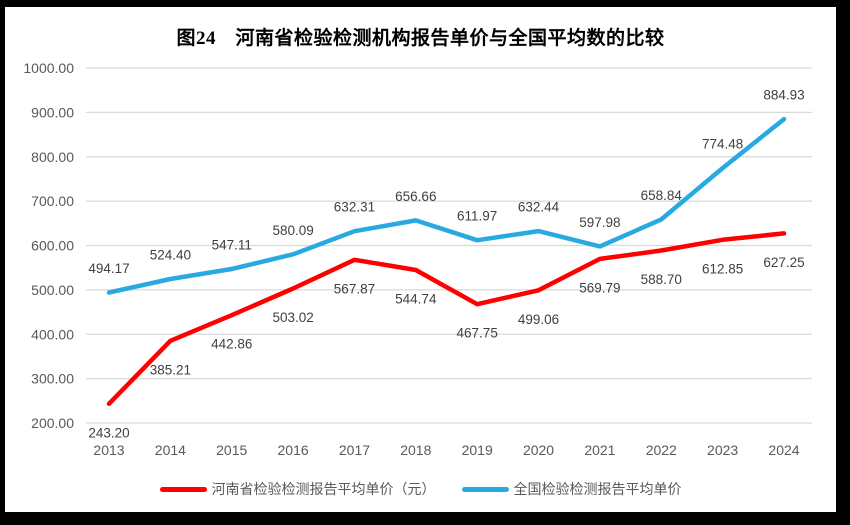 The image size is (850, 525). Describe the element at coordinates (599, 287) in the screenshot. I see `svg-text: 569.79` at that location.